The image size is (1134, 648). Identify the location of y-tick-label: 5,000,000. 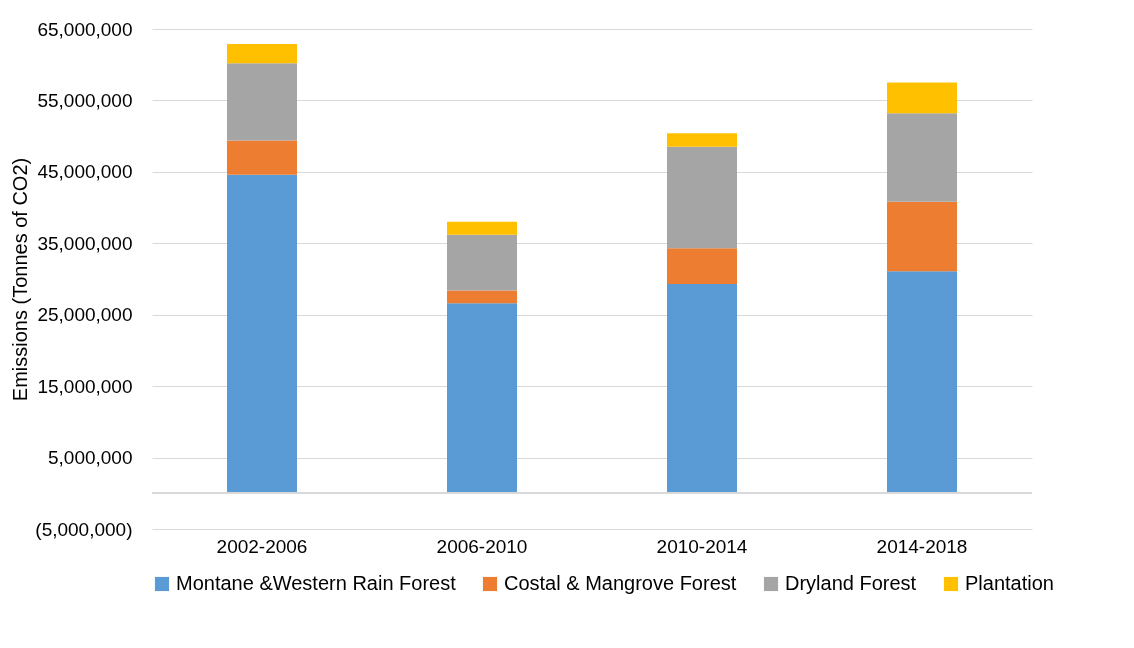
(90, 458).